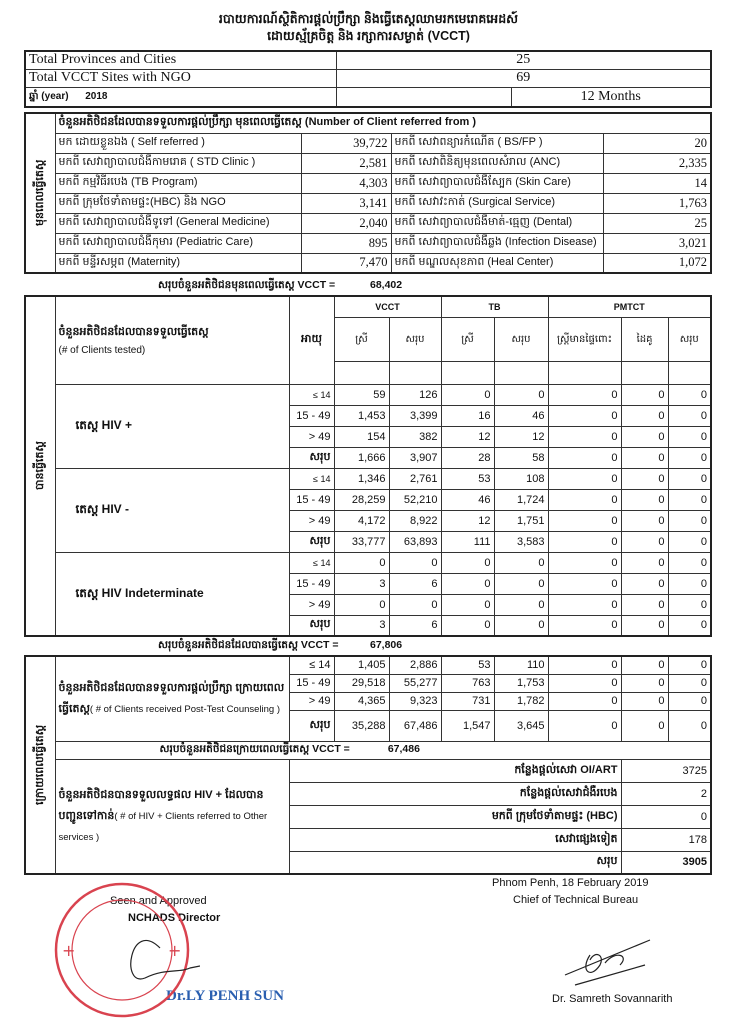  Describe the element at coordinates (346, 243) in the screenshot. I see `source-value: 895` at that location.